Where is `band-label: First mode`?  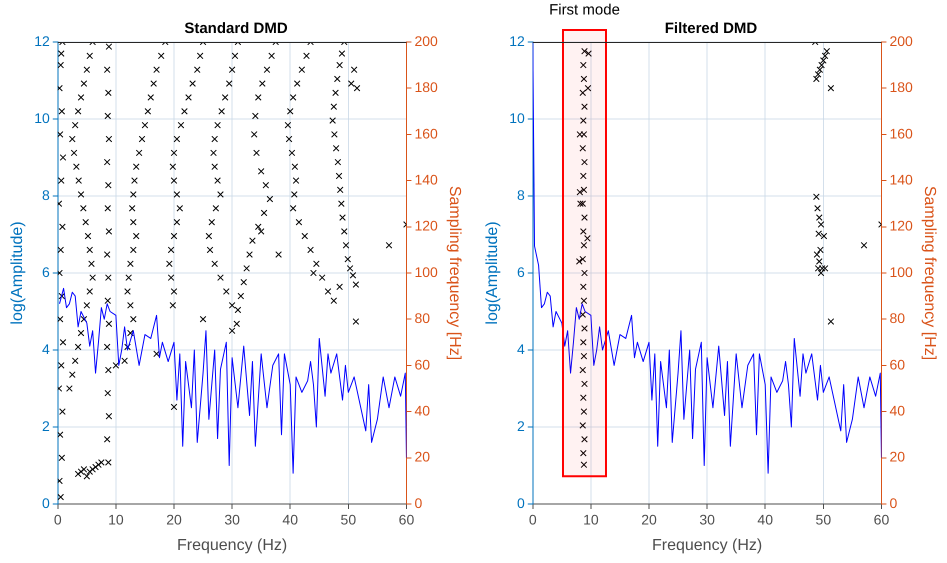
band-label: First mode is located at coordinates (584, 10).